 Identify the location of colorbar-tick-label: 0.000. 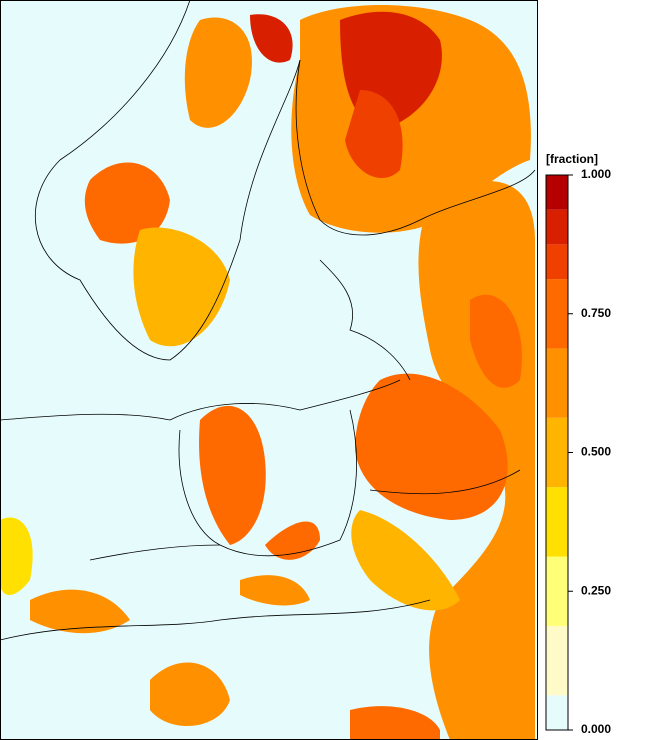
(596, 729).